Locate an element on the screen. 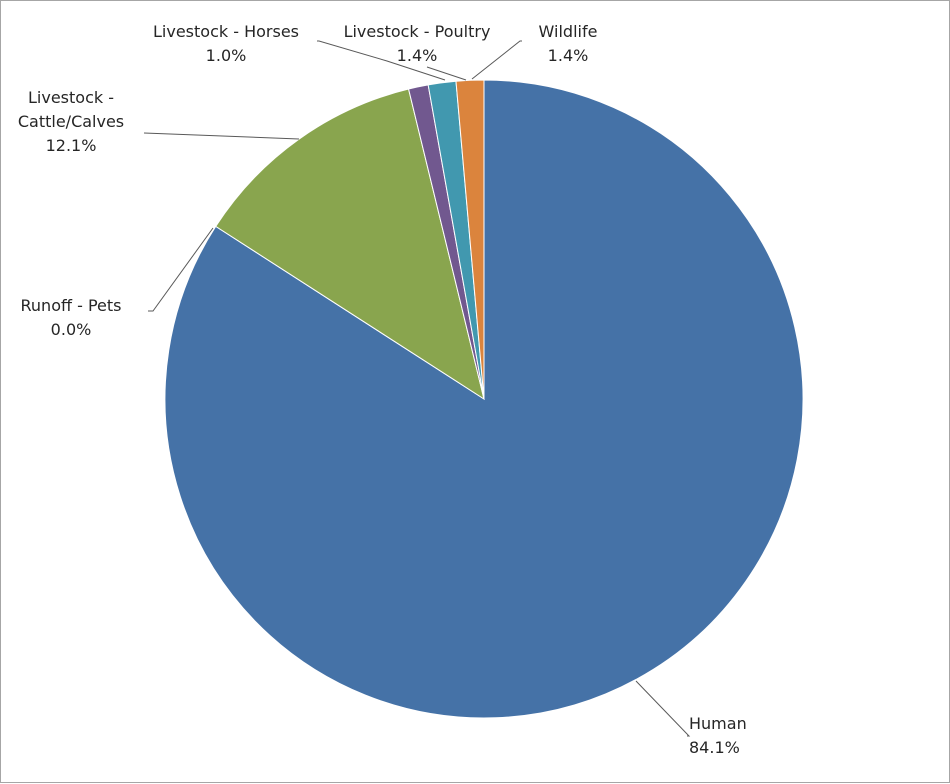  data-label-livestock-cattle-calves: Livestock -Cattle/Calves 12.1% is located at coordinates (71, 121).